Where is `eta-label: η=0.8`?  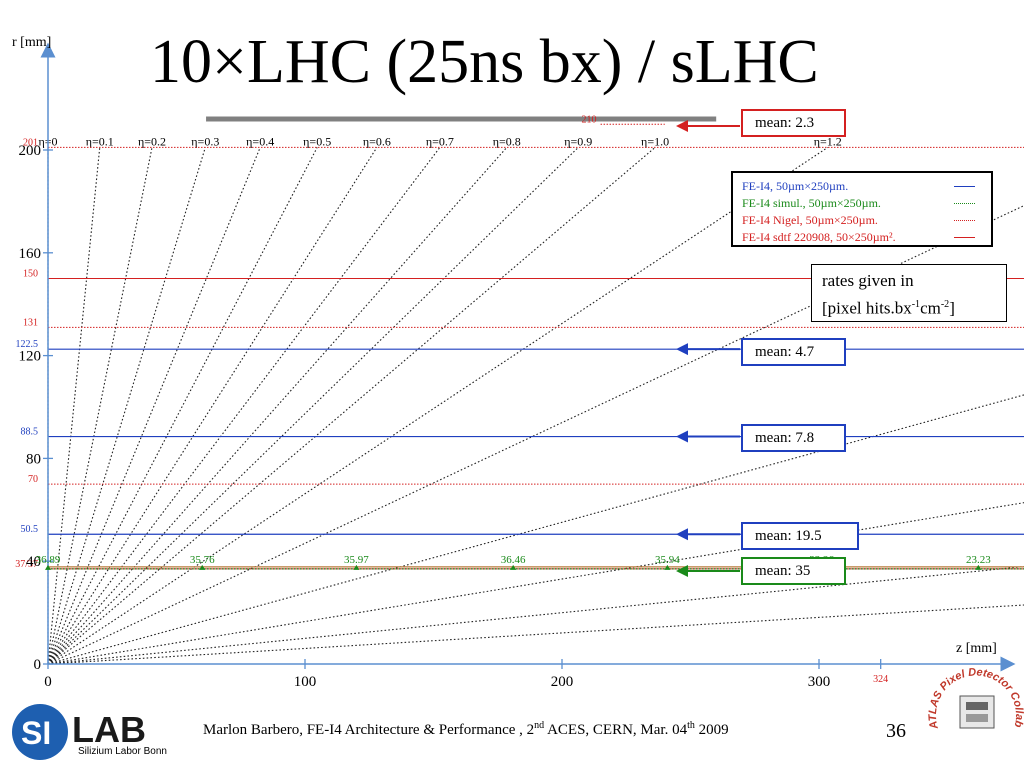 eta-label: η=0.8 is located at coordinates (507, 141).